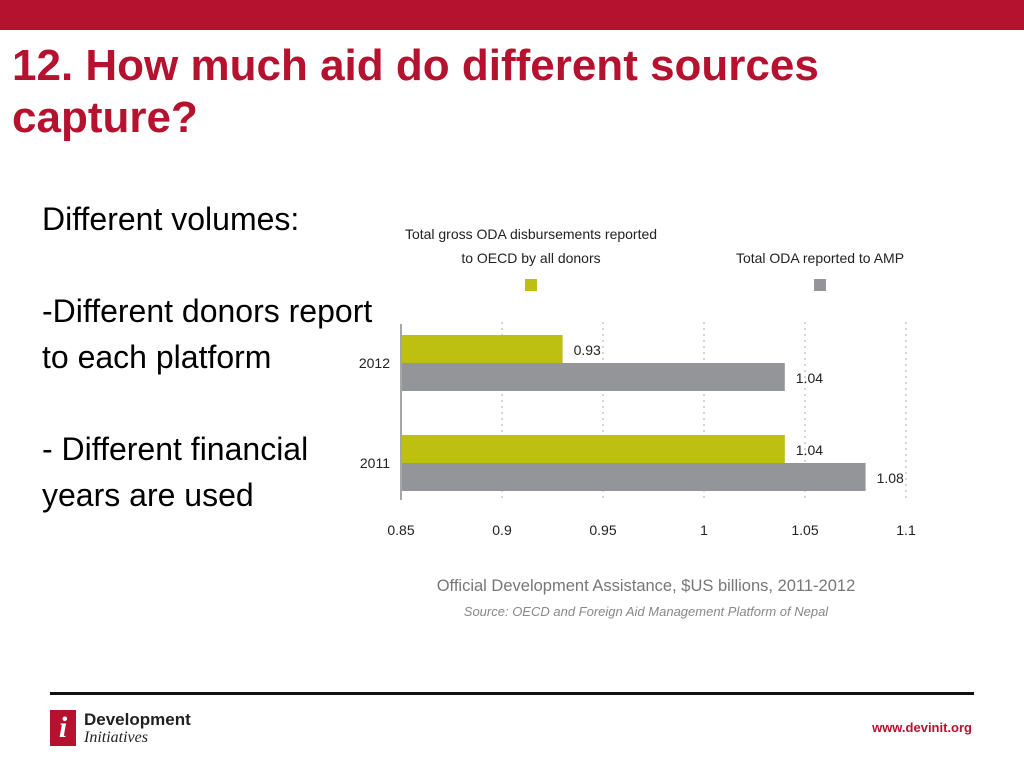 The width and height of the screenshot is (1024, 768). I want to click on footer-url-link: www.devinit.org, so click(922, 727).